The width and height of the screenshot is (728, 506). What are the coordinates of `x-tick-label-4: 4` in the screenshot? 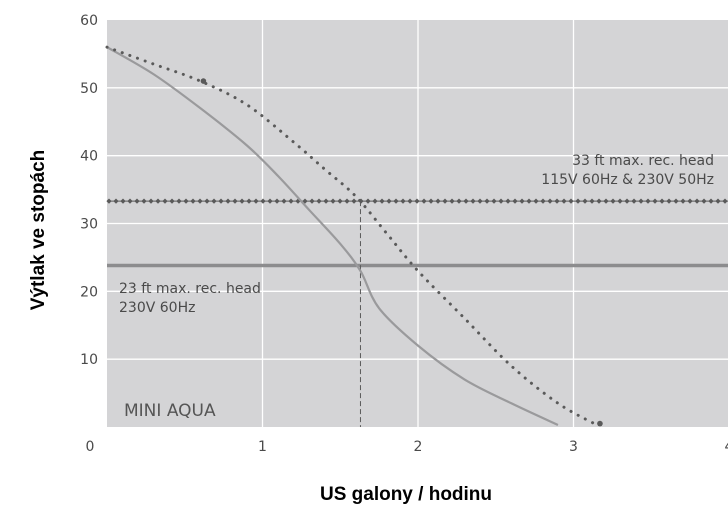 It's located at (726, 447).